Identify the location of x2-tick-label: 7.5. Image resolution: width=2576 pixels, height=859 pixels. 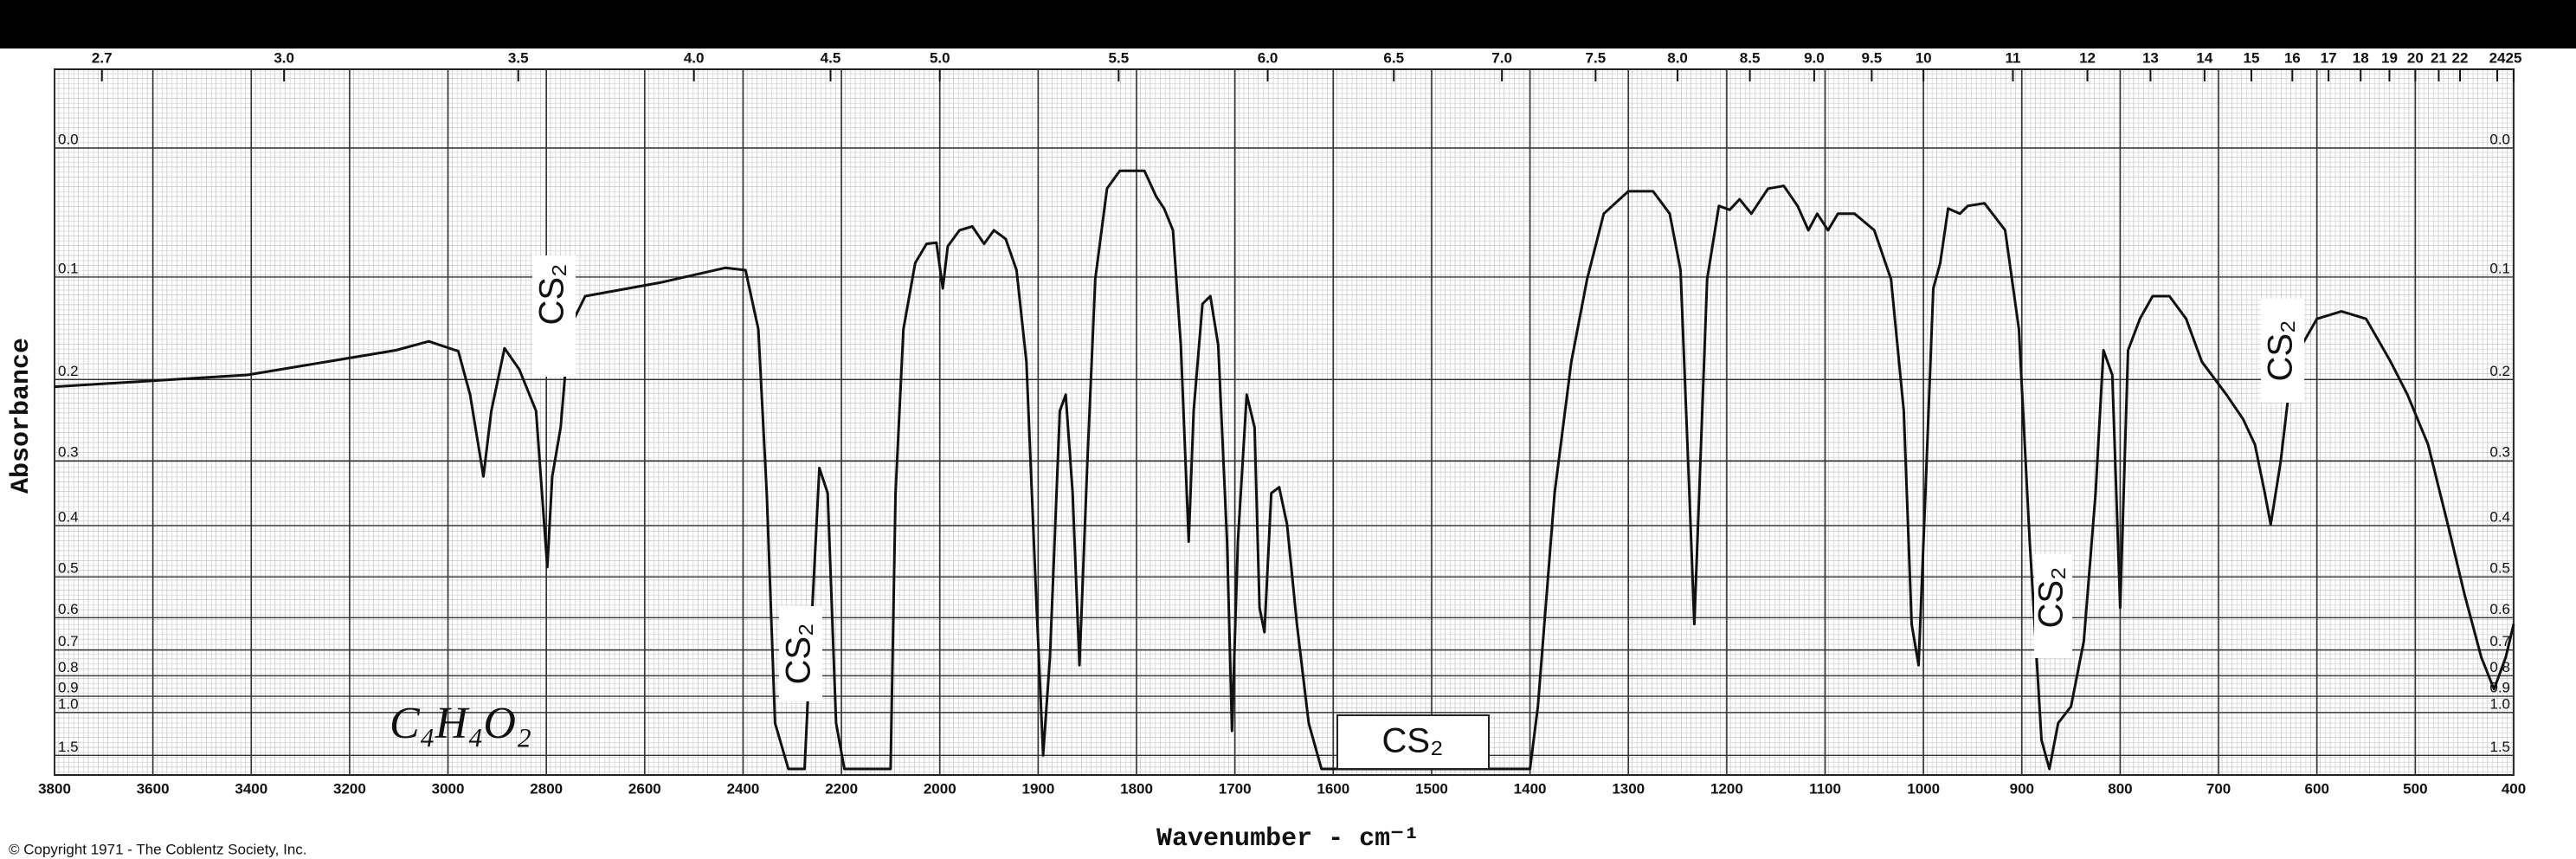
(1596, 58).